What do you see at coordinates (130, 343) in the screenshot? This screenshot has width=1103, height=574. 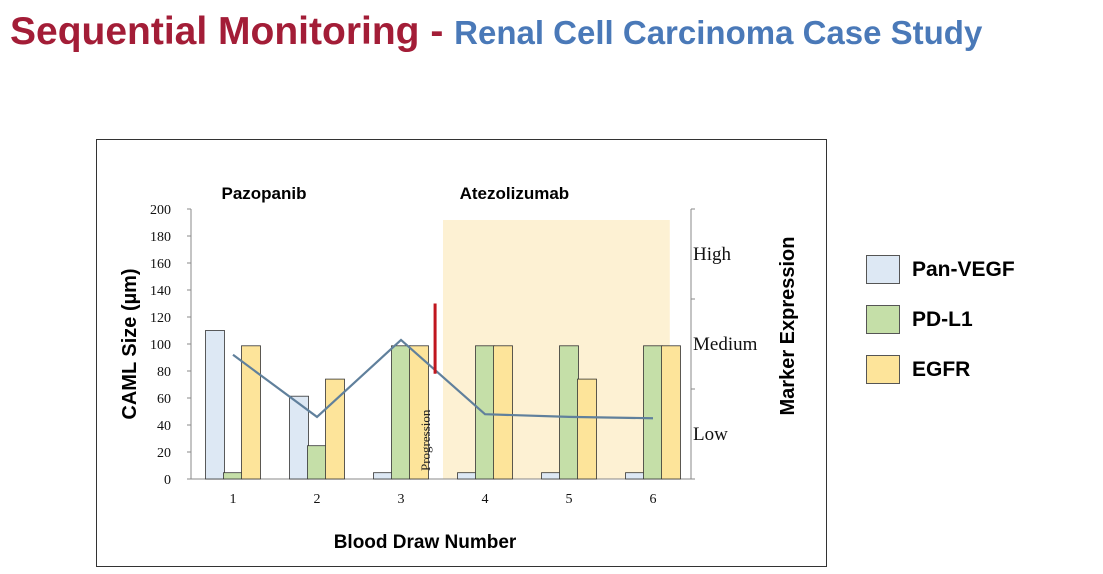 I see `y-axis-title: CAML Size (µm)` at bounding box center [130, 343].